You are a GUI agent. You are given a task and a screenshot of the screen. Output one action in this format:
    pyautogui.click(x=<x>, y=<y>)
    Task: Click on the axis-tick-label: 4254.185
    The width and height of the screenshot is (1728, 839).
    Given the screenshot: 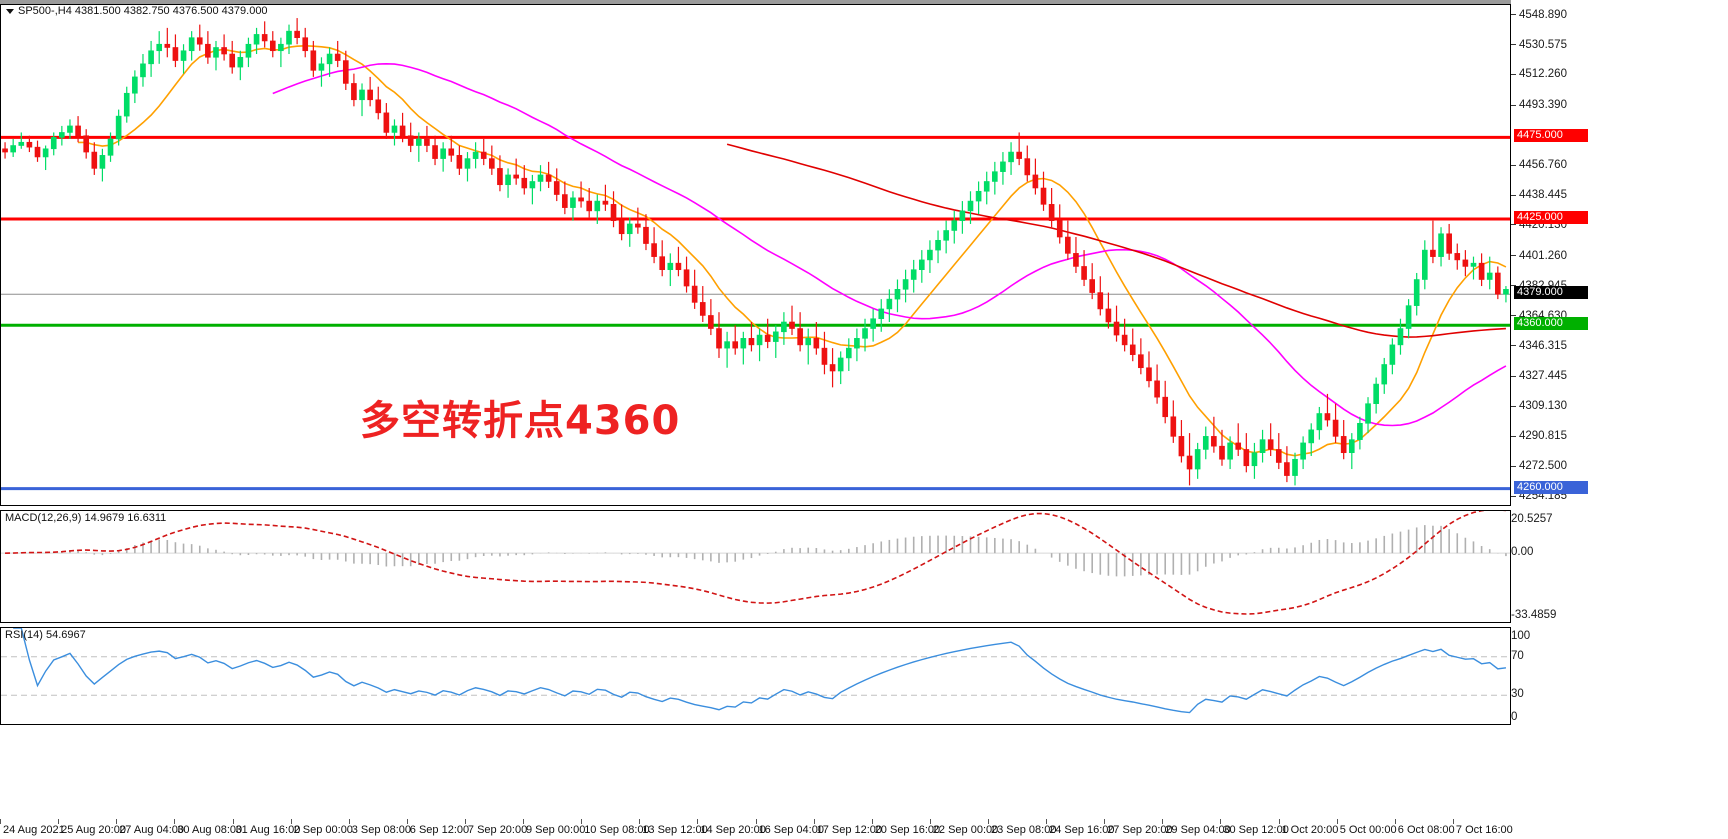 What is the action you would take?
    pyautogui.click(x=1543, y=496)
    